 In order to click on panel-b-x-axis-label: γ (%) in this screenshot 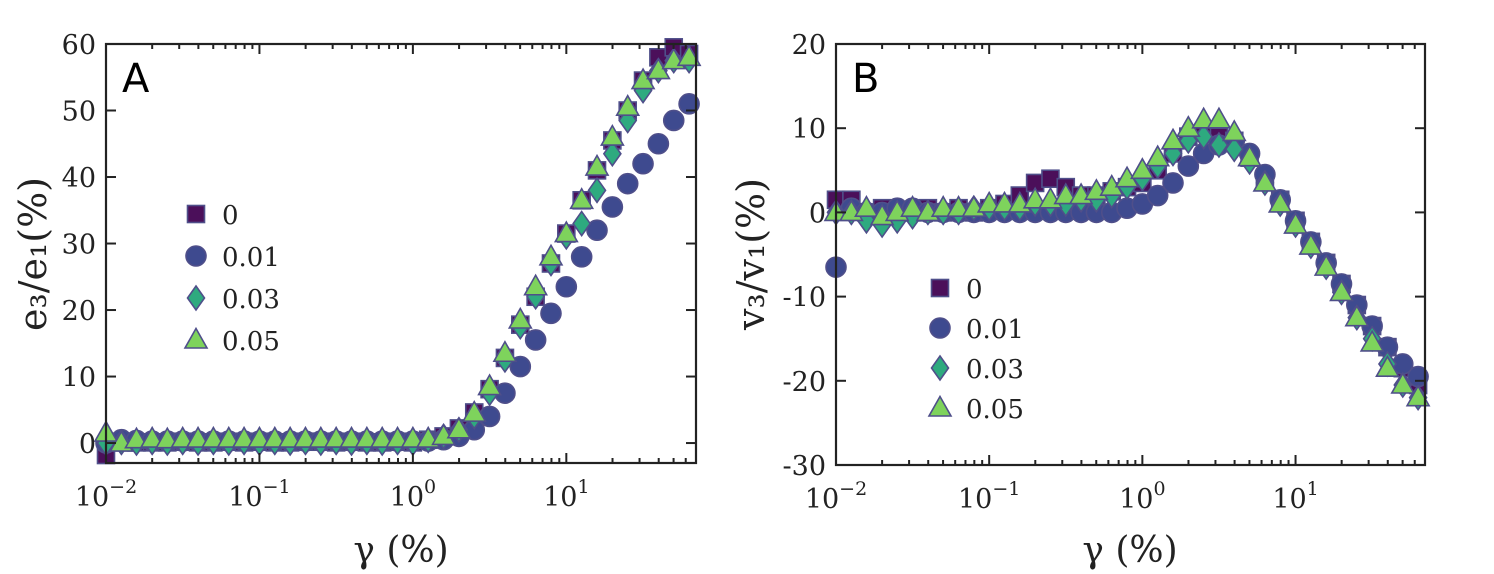, I will do `click(1129, 550)`.